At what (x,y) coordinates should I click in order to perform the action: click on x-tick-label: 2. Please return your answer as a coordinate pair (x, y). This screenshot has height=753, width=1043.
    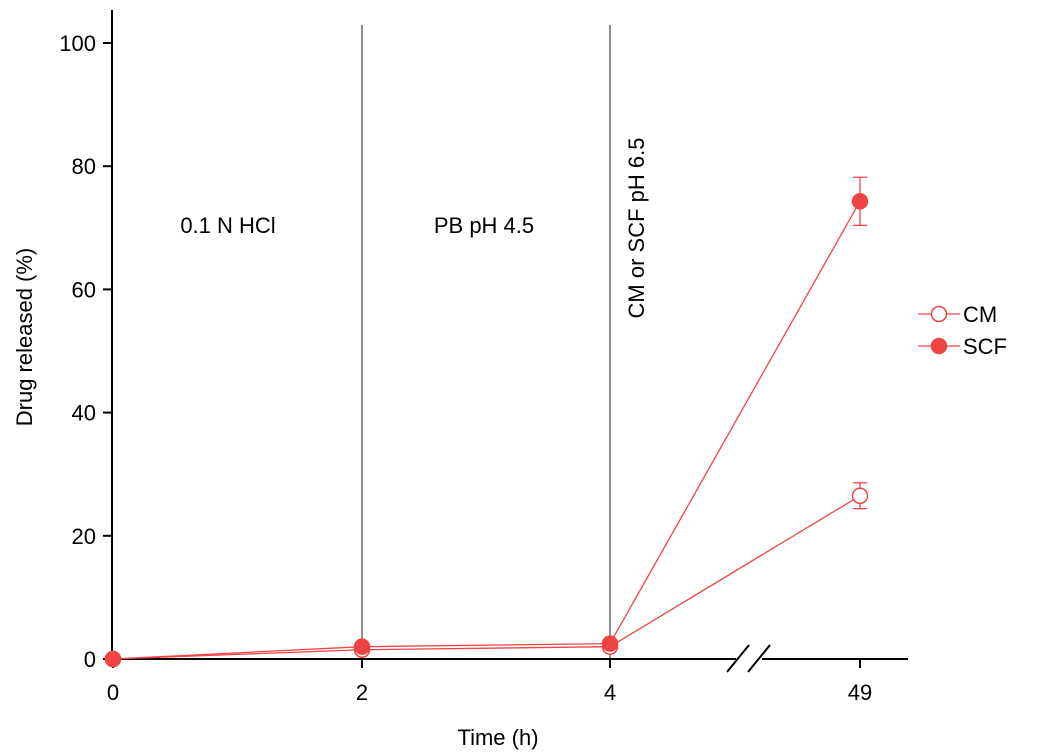
    Looking at the image, I should click on (362, 692).